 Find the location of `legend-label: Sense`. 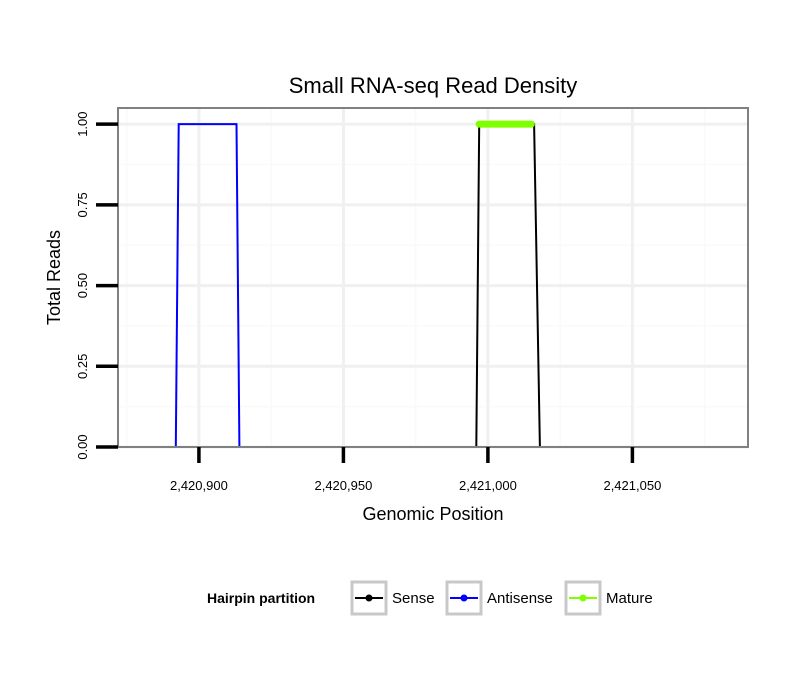

legend-label: Sense is located at coordinates (413, 598).